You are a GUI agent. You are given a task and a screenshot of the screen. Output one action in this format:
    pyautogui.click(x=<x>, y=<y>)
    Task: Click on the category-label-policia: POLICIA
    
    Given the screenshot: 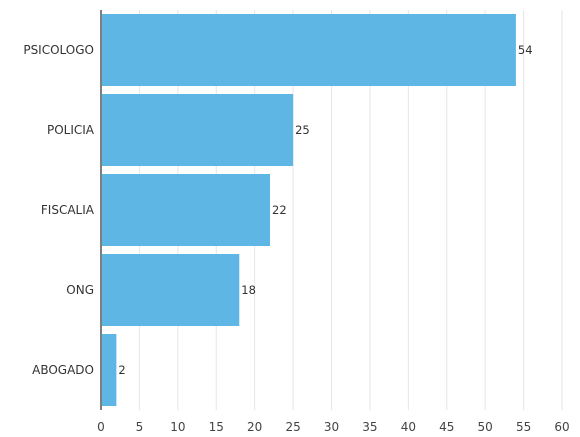 What is the action you would take?
    pyautogui.click(x=71, y=130)
    